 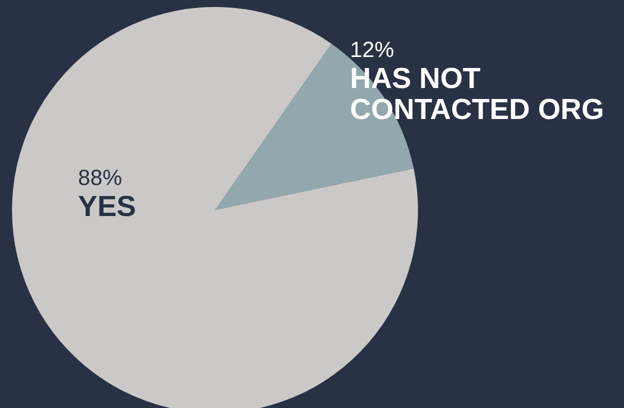 What do you see at coordinates (100, 177) in the screenshot?
I see `data-label: 88%` at bounding box center [100, 177].